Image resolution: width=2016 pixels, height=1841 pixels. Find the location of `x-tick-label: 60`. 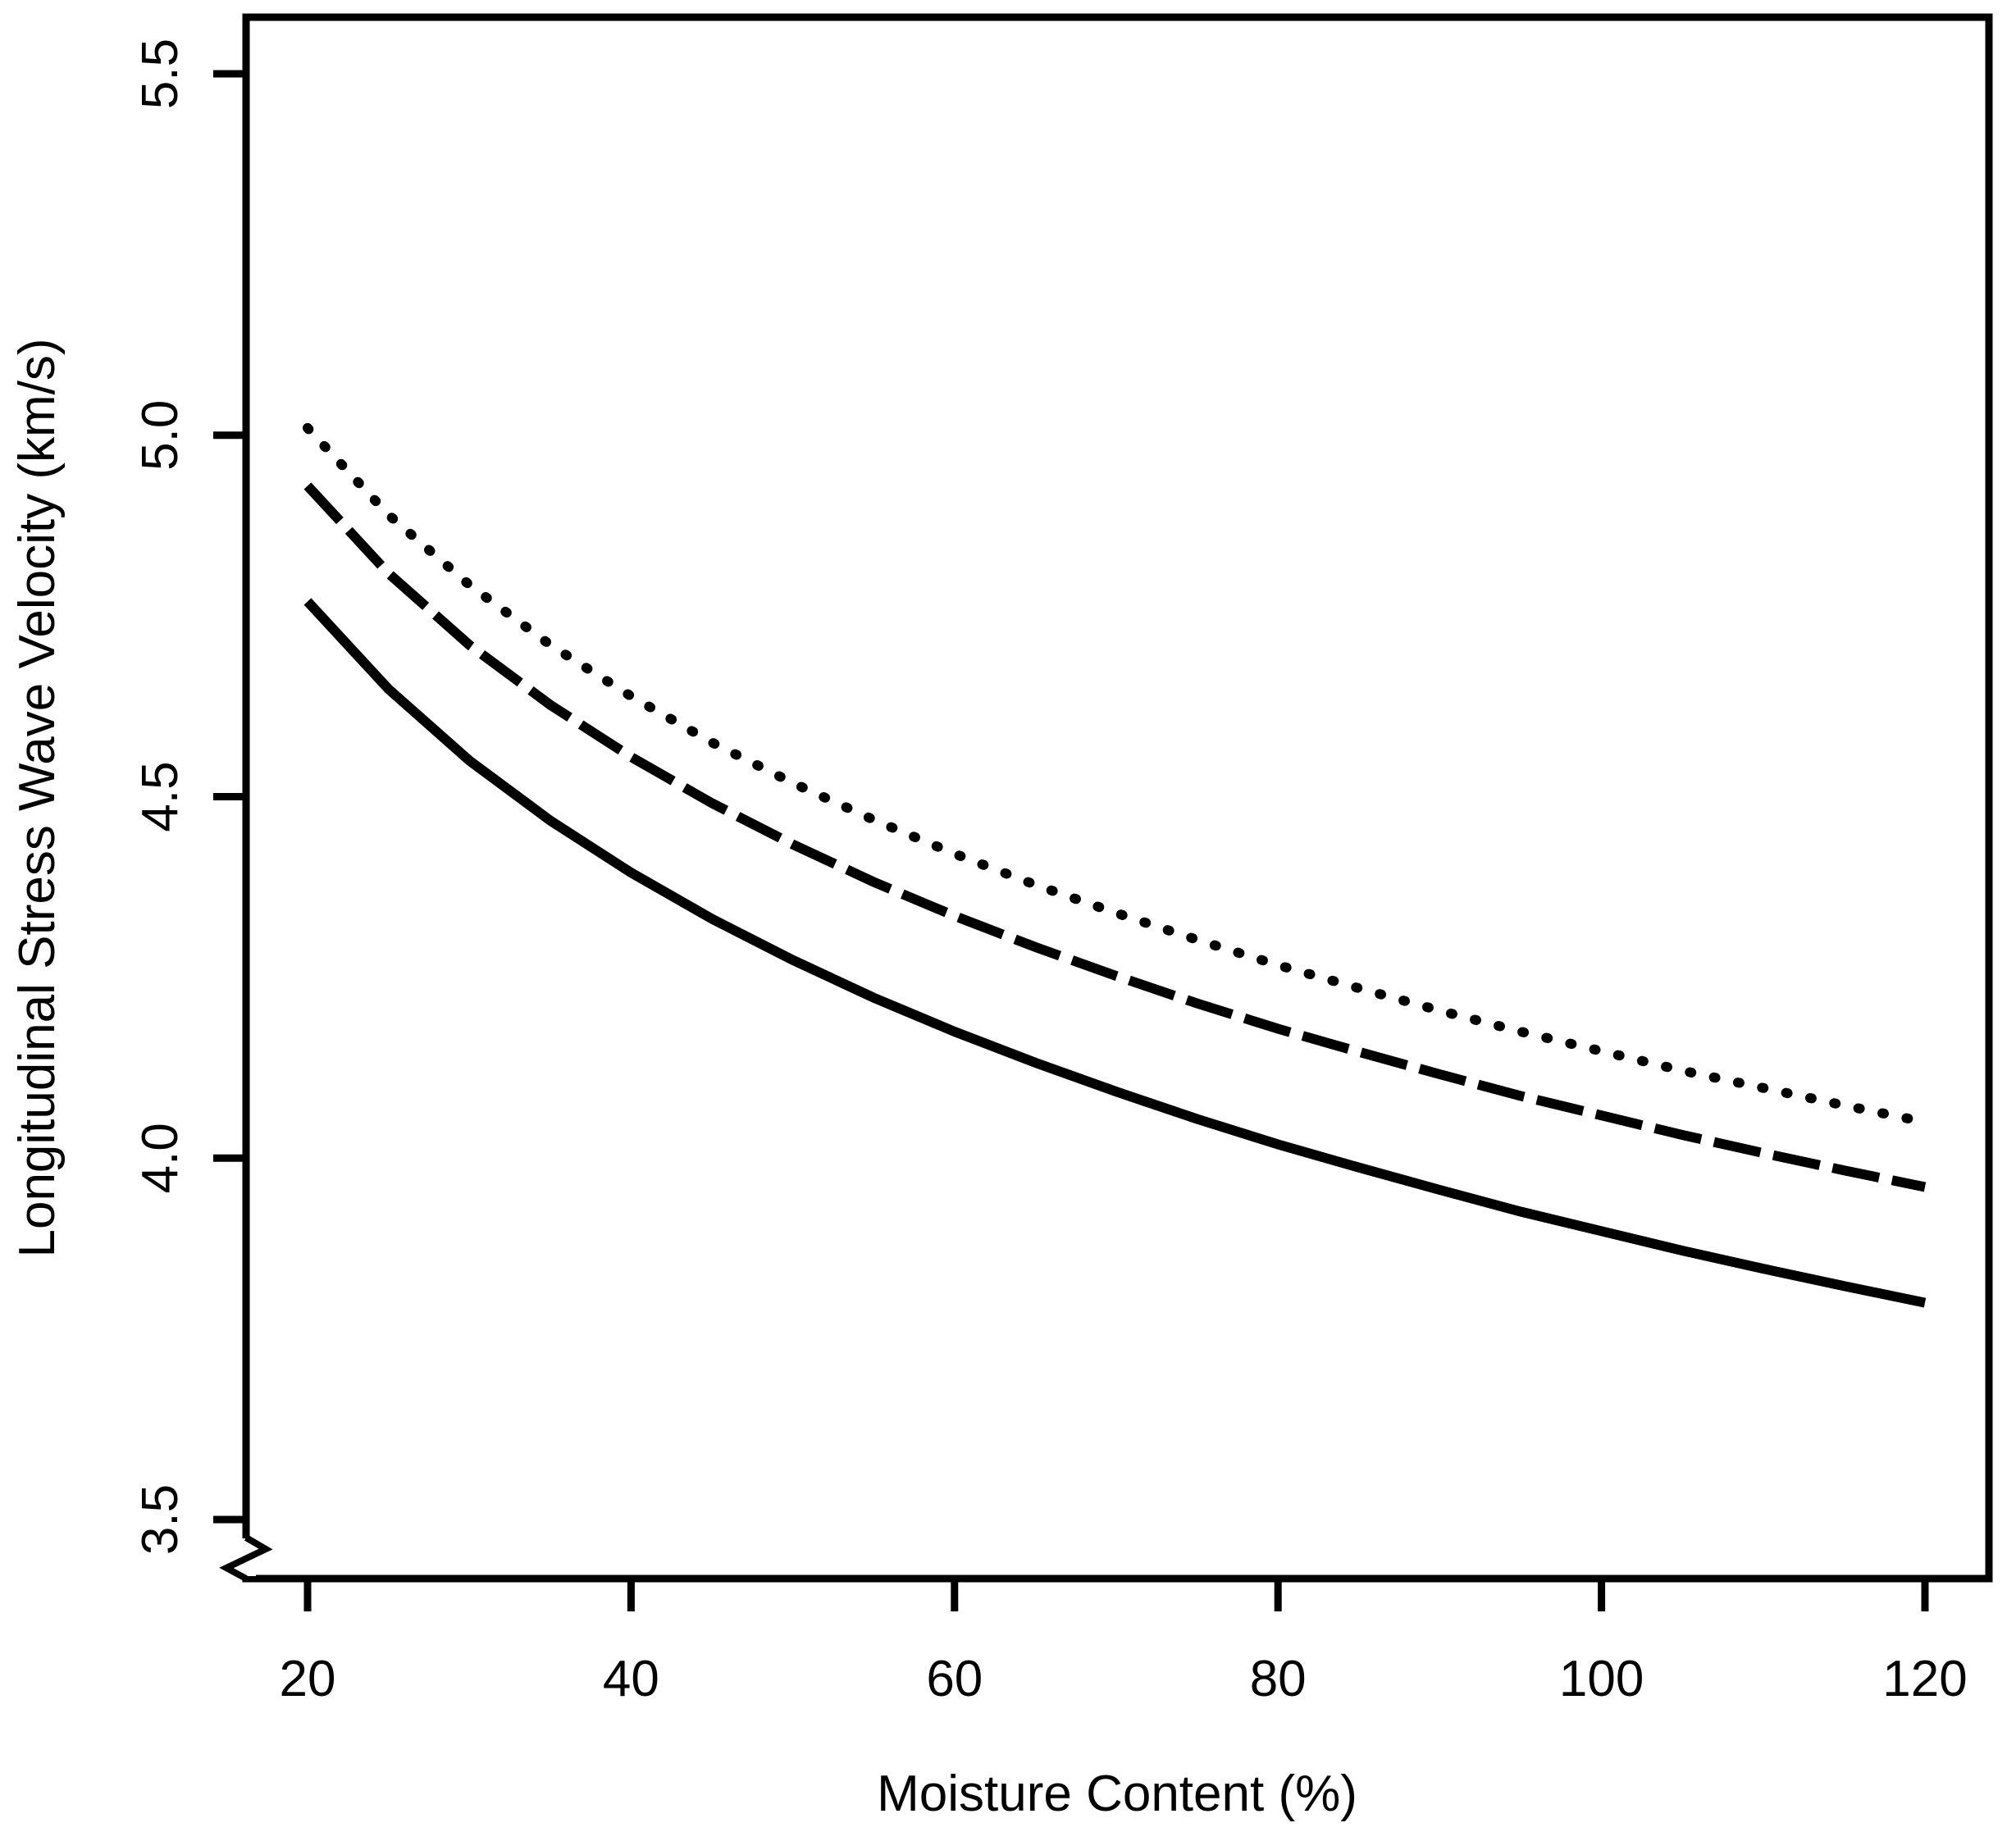

x-tick-label: 60 is located at coordinates (955, 1679).